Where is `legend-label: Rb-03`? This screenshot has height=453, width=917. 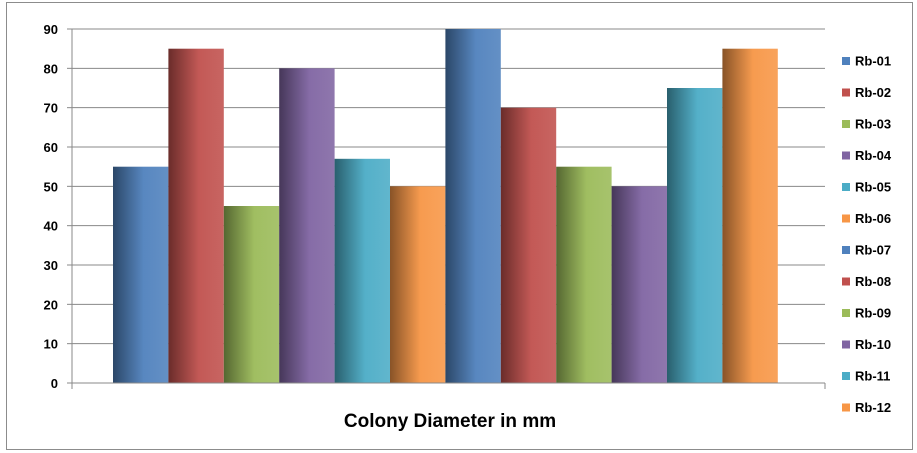
legend-label: Rb-03 is located at coordinates (873, 124).